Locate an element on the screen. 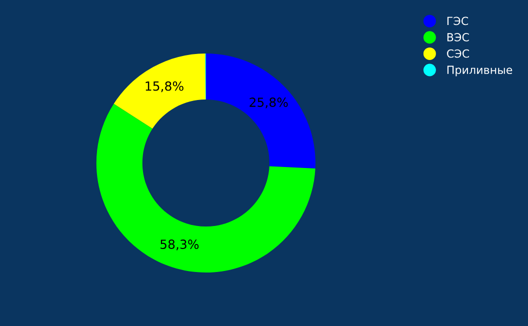 Image resolution: width=528 pixels, height=326 pixels. legend-label: ГЭС is located at coordinates (457, 21).